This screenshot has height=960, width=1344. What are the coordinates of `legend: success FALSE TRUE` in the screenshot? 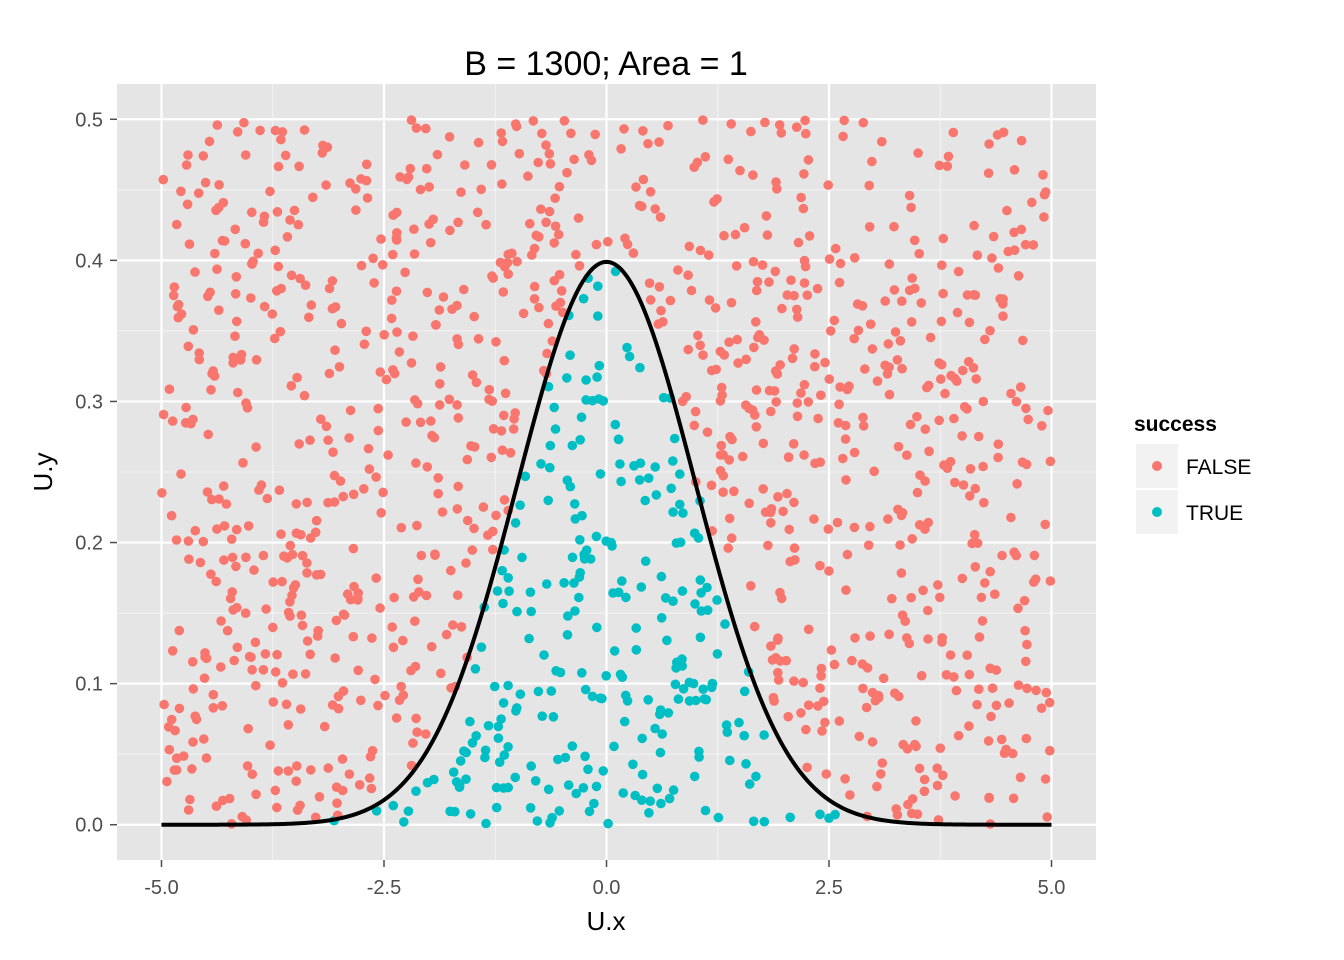 It's located at (1192, 473).